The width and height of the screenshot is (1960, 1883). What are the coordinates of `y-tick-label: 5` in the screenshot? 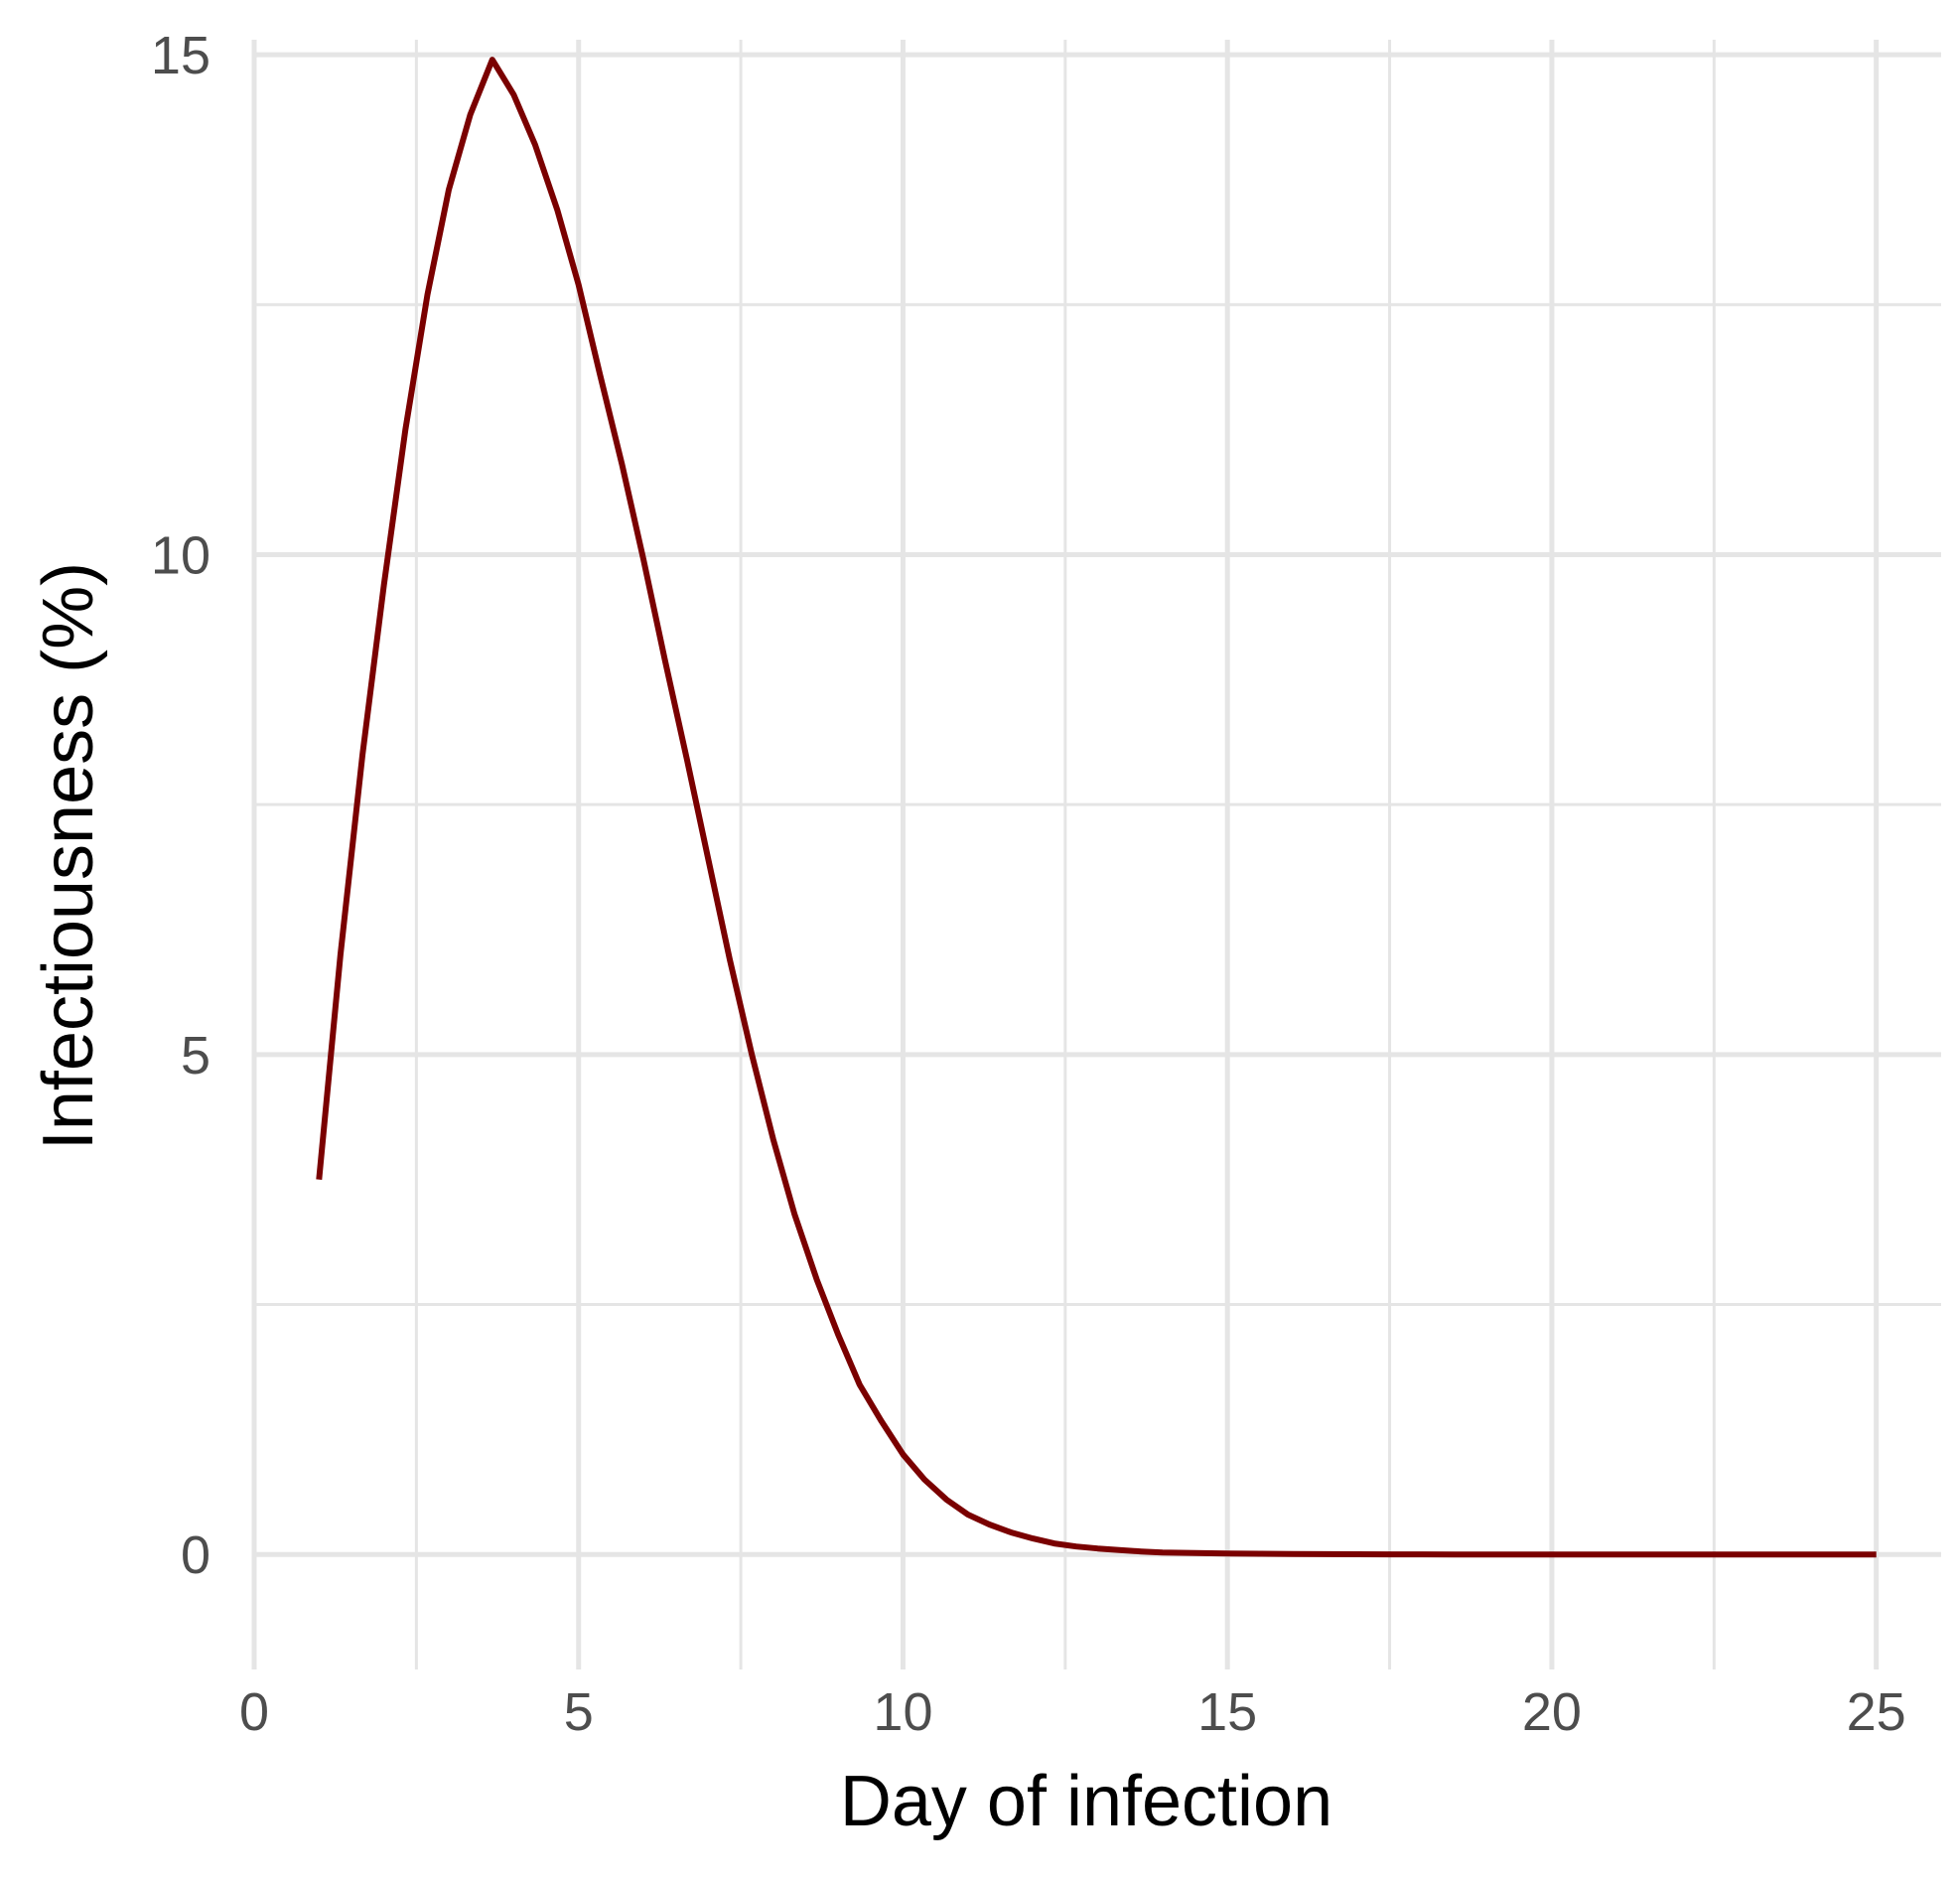 It's located at (195, 1056).